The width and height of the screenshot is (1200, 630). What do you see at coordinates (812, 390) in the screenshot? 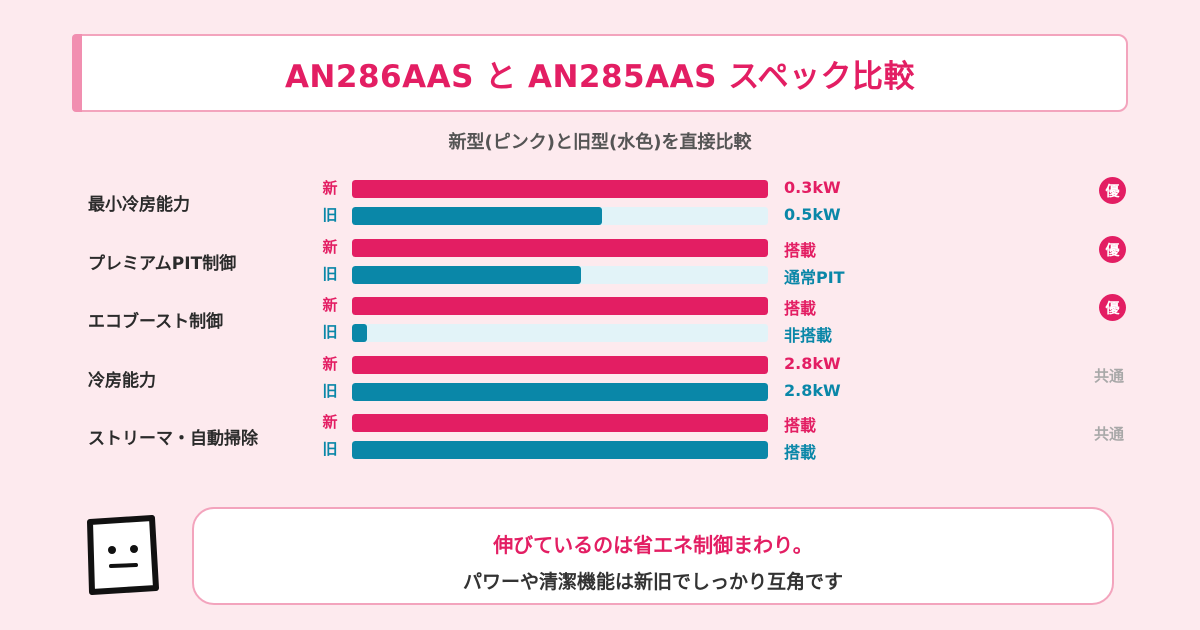
I see `old-value-label: 2.8kW` at bounding box center [812, 390].